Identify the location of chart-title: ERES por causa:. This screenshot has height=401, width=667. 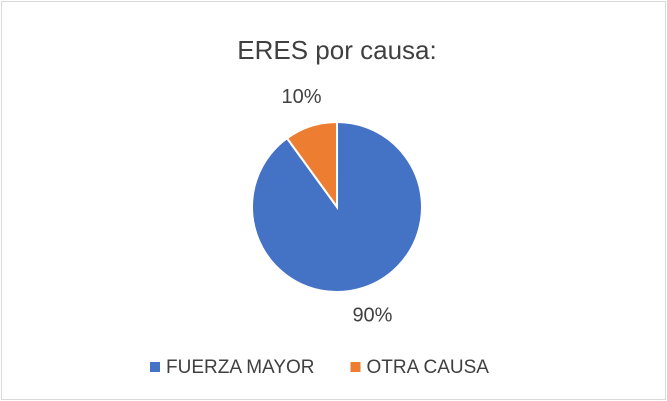
(336, 50).